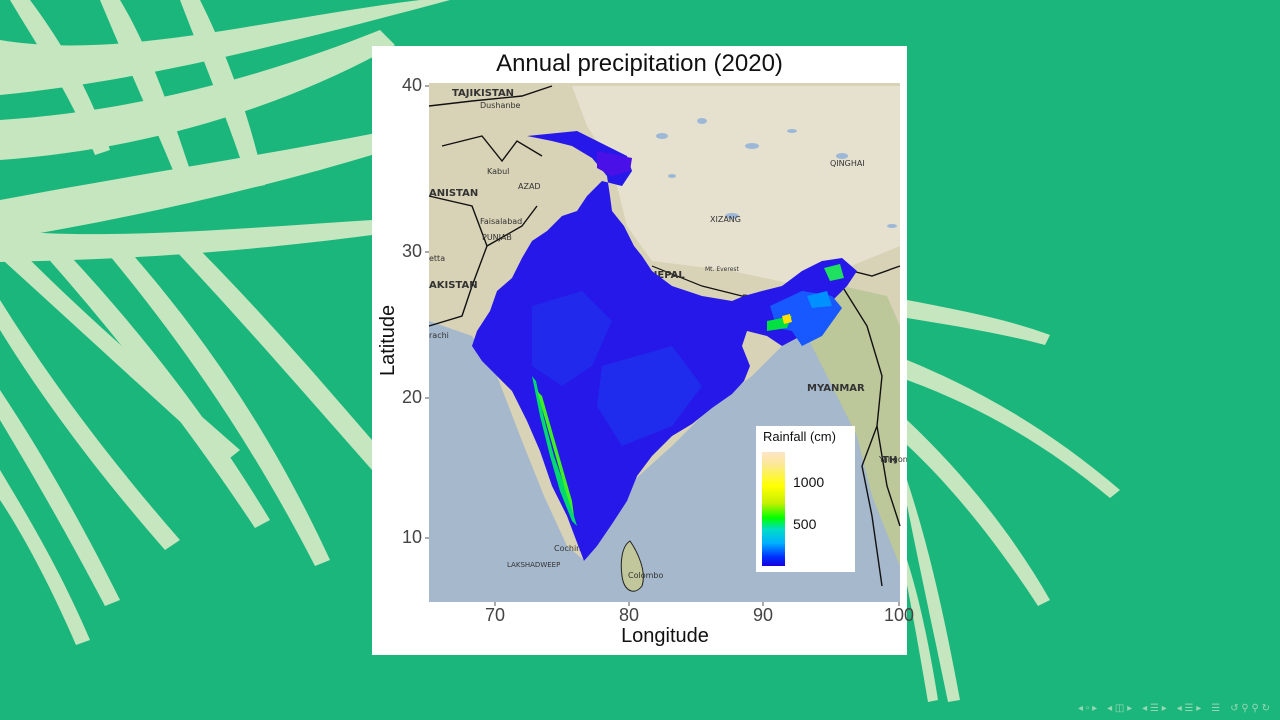 The width and height of the screenshot is (1280, 720). Describe the element at coordinates (1189, 708) in the screenshot. I see `prev-section-icon: ◂ ☰ ▸` at that location.